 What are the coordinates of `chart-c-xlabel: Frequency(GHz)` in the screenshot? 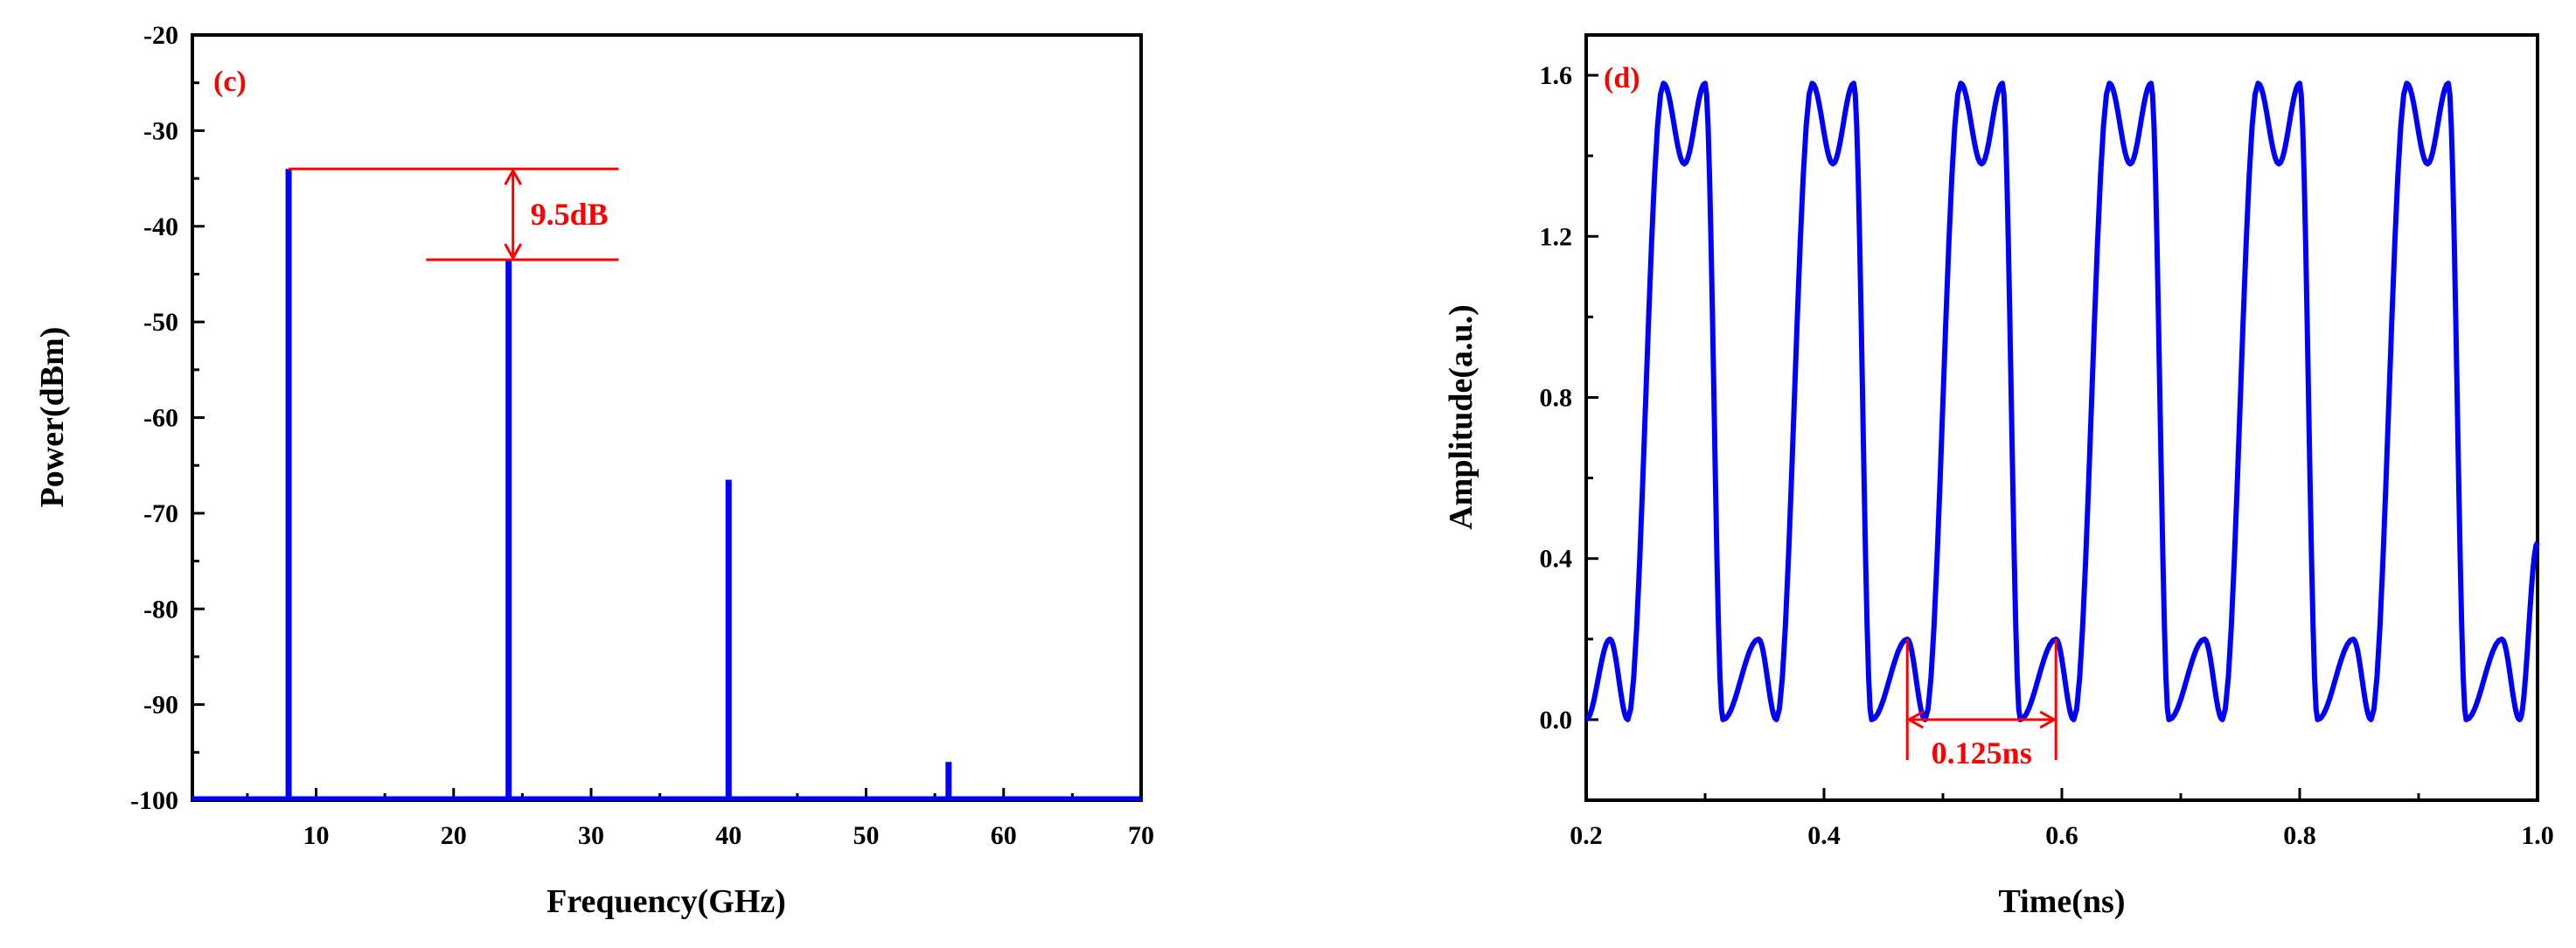 It's located at (666, 902).